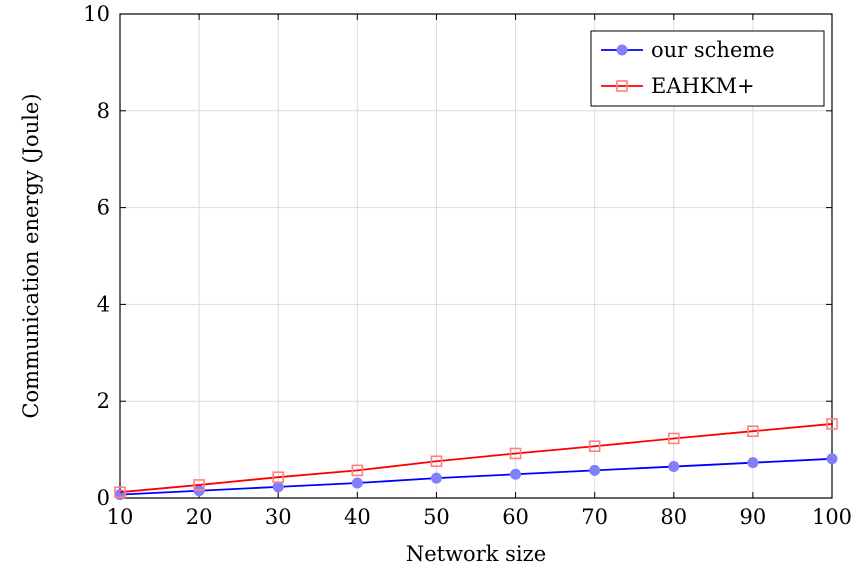 The image size is (857, 576). I want to click on y-tick-label: 6, so click(103, 208).